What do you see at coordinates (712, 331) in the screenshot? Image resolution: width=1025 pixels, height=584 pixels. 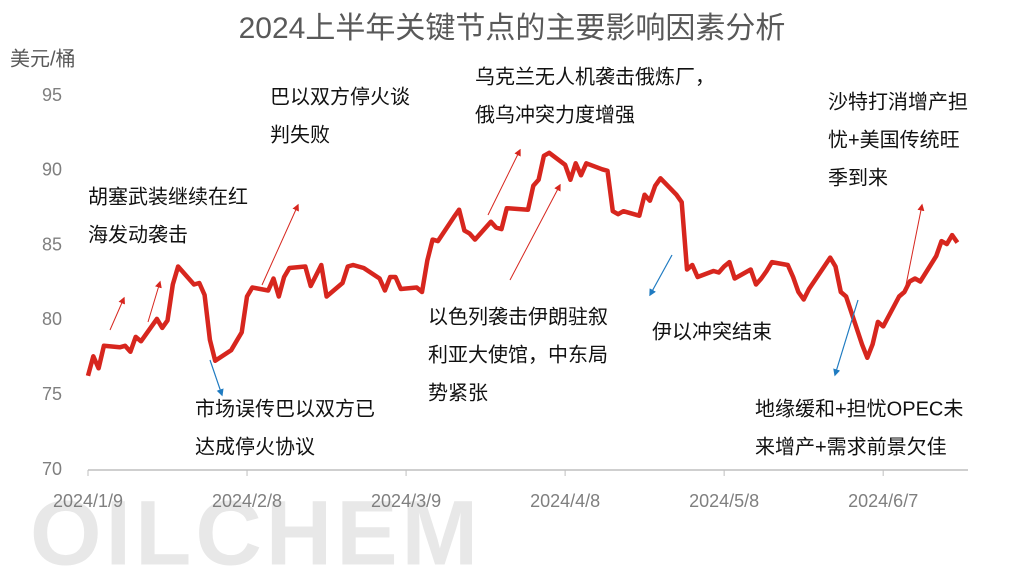 I see `annotation: 伊以冲突结束` at bounding box center [712, 331].